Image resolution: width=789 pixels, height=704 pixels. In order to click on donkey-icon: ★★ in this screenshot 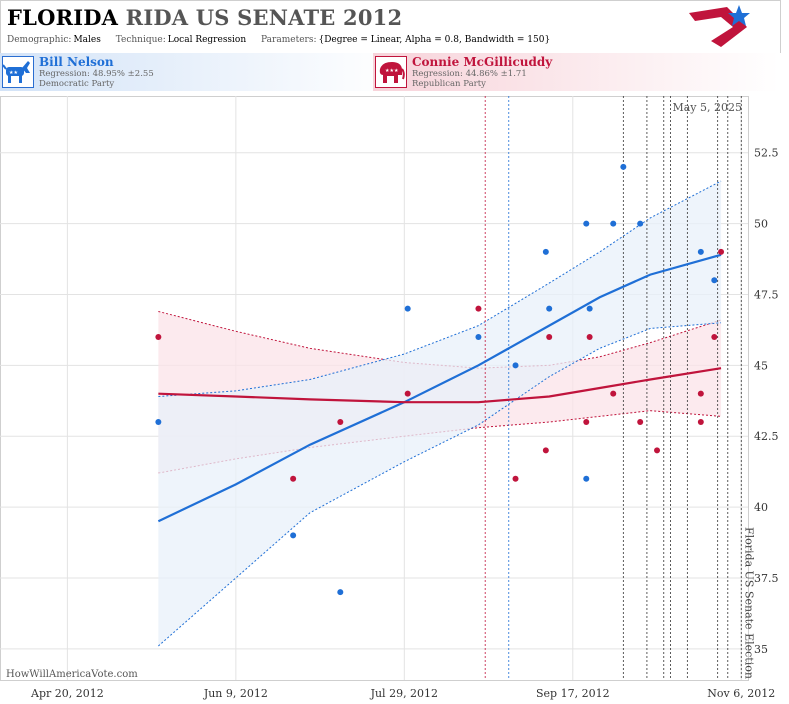, I will do `click(18, 72)`.